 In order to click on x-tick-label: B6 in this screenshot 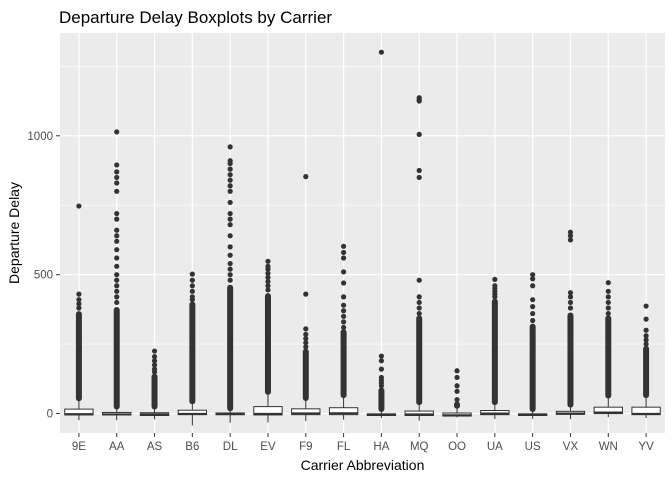, I will do `click(192, 447)`.